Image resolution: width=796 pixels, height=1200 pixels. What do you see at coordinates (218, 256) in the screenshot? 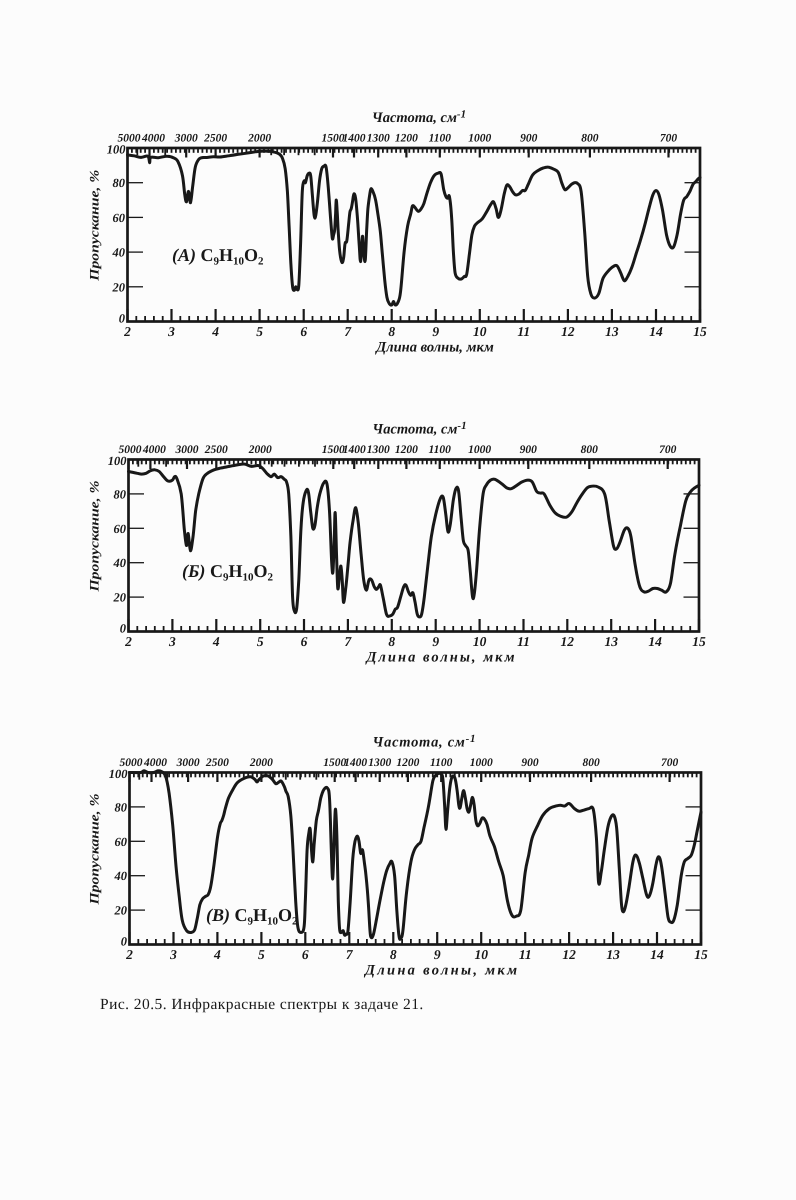
I see `svg-text: (А) C9H10O2` at bounding box center [218, 256].